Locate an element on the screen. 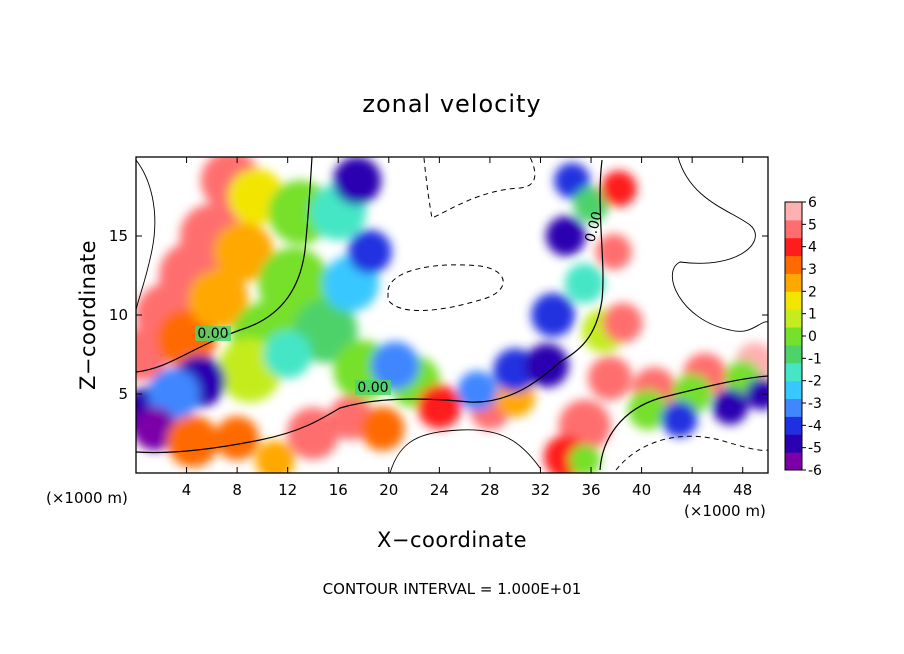  contour-labels: 0.00 0.00 0.00 is located at coordinates (400, 303).